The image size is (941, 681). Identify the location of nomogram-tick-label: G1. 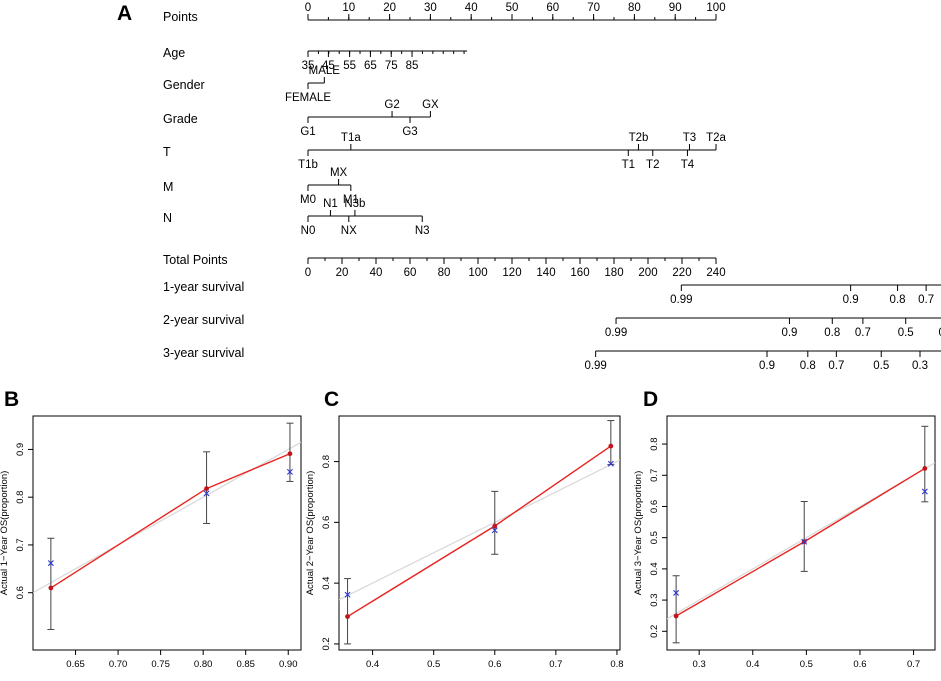
(307, 132).